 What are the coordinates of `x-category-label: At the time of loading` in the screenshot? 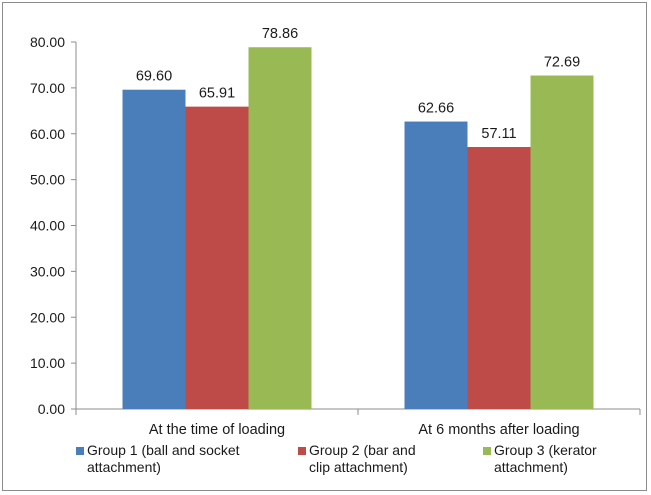 It's located at (217, 430).